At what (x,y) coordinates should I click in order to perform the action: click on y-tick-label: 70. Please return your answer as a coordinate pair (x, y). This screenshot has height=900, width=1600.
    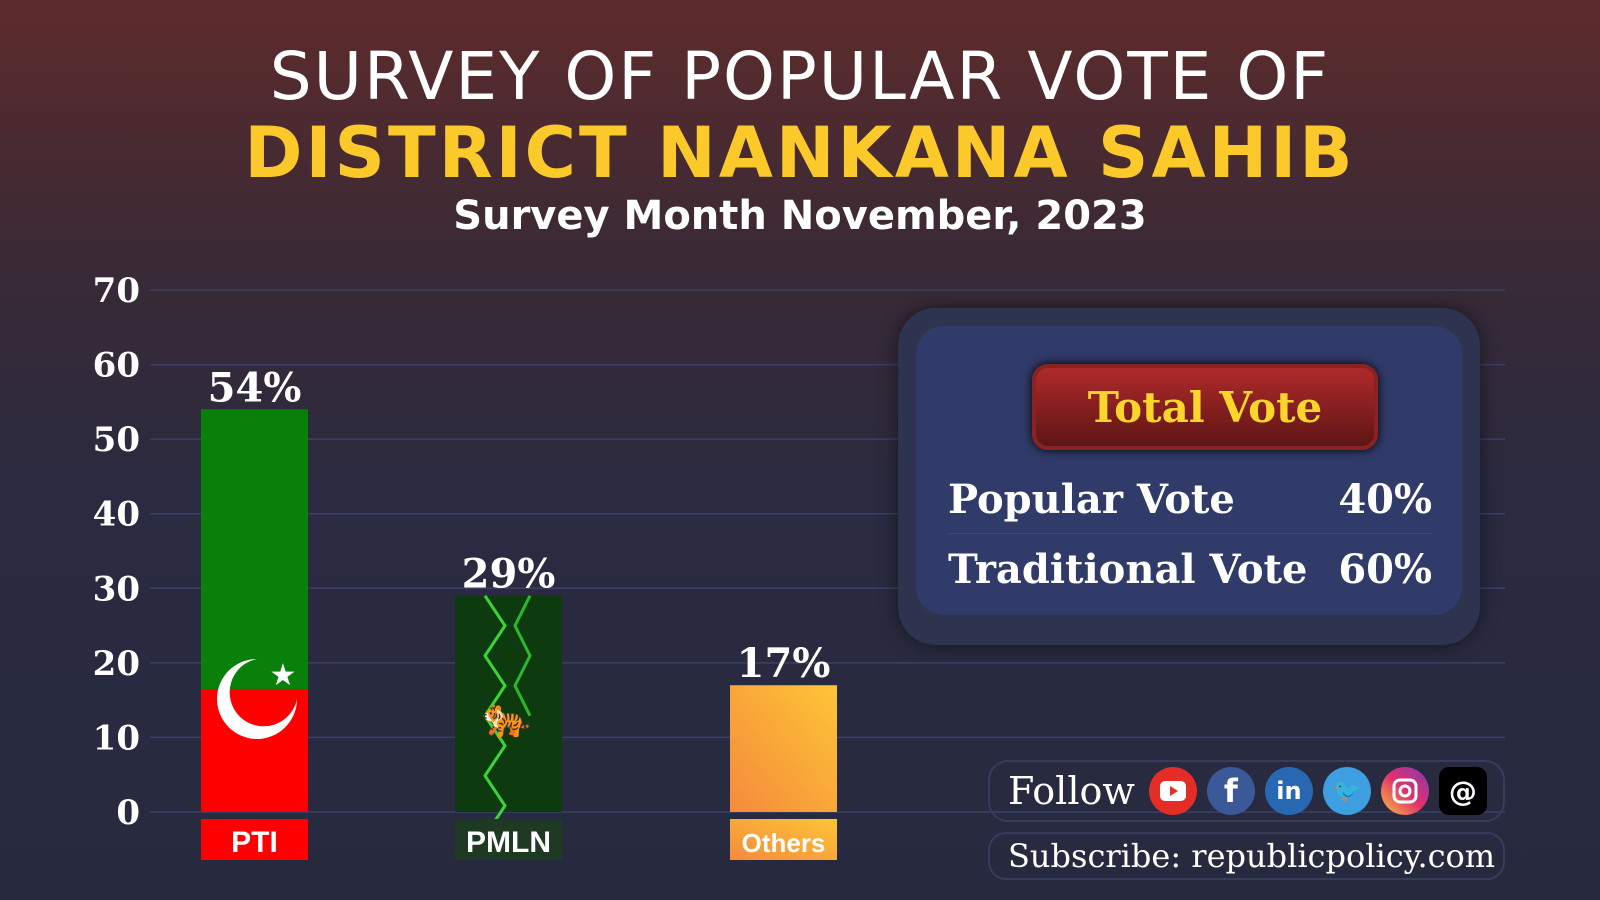
    Looking at the image, I should click on (116, 291).